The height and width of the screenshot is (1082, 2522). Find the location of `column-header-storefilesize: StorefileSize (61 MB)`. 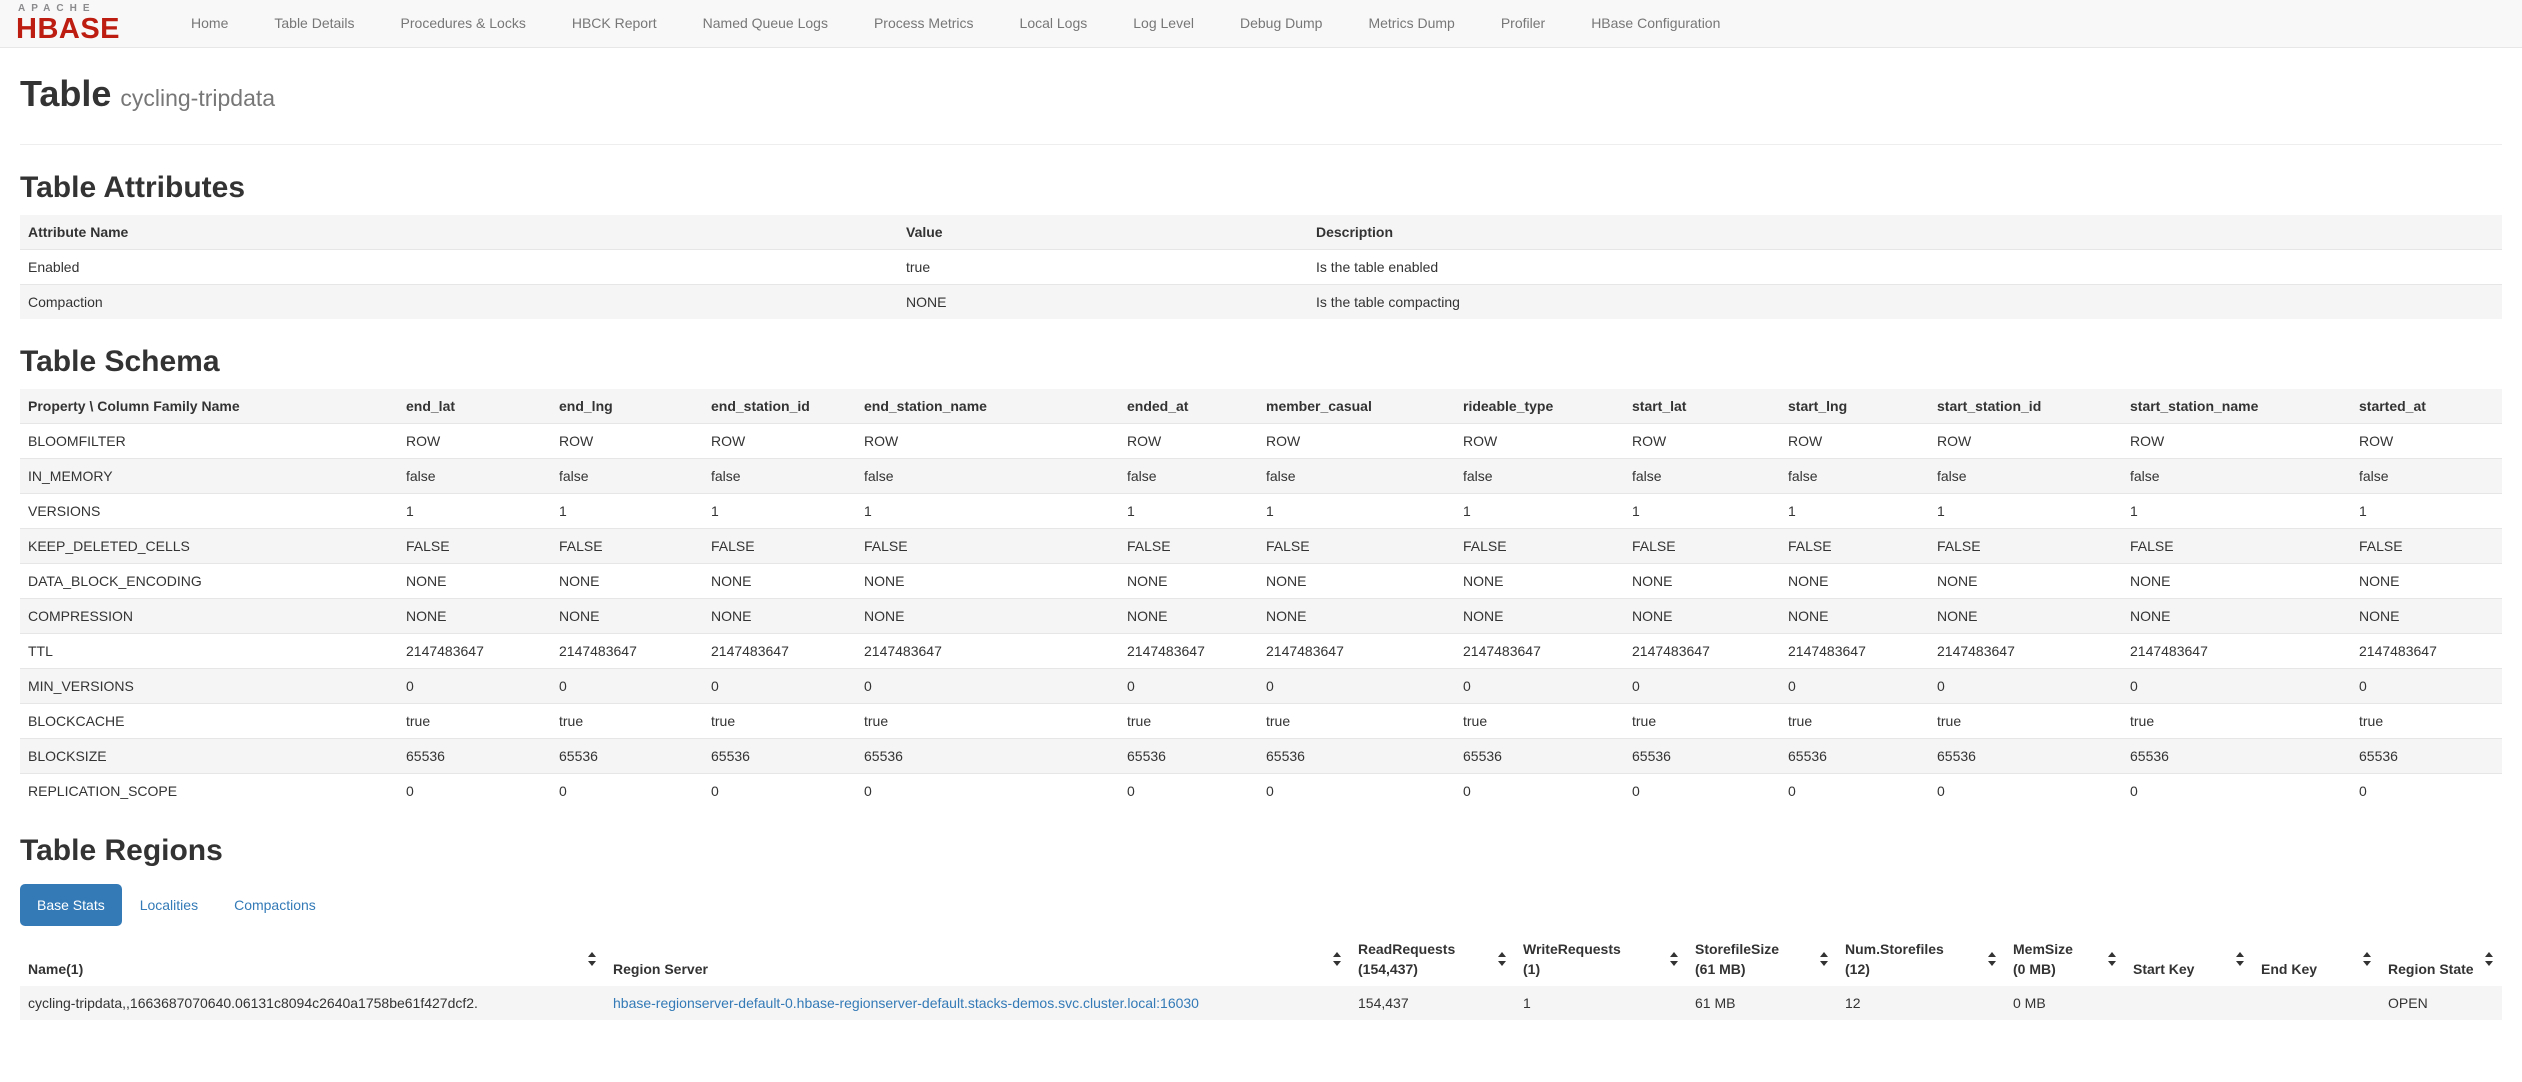

column-header-storefilesize: StorefileSize (61 MB) is located at coordinates (1762, 959).